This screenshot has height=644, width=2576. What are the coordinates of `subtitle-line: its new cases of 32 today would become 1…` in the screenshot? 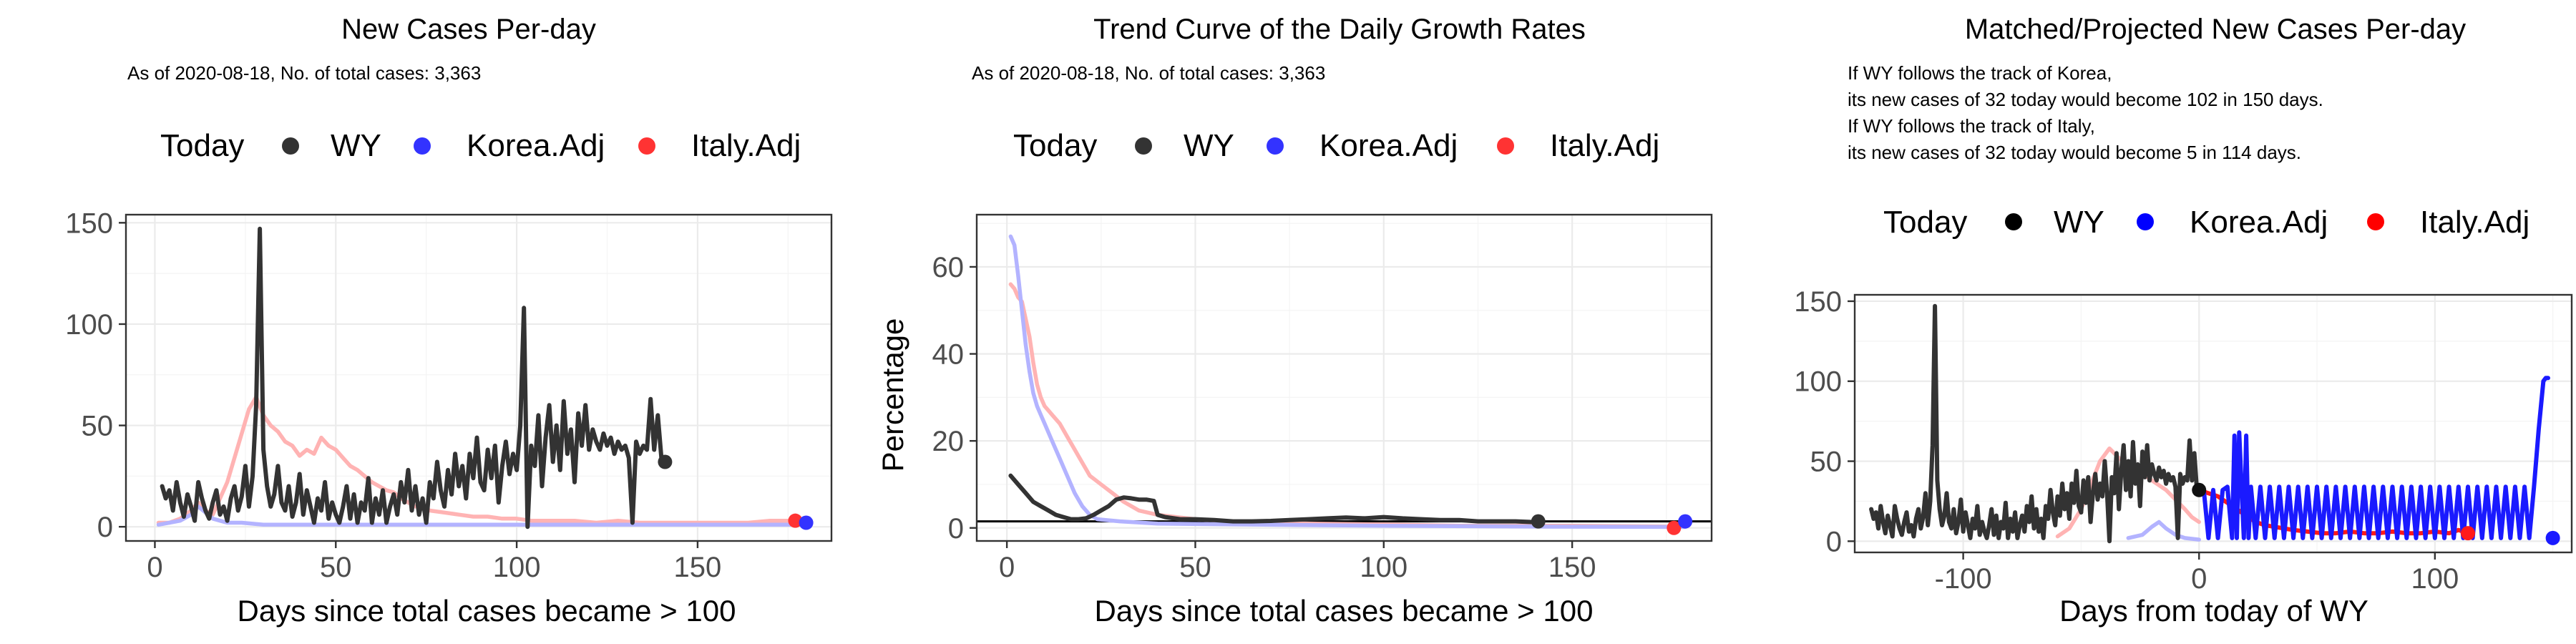 It's located at (2085, 100).